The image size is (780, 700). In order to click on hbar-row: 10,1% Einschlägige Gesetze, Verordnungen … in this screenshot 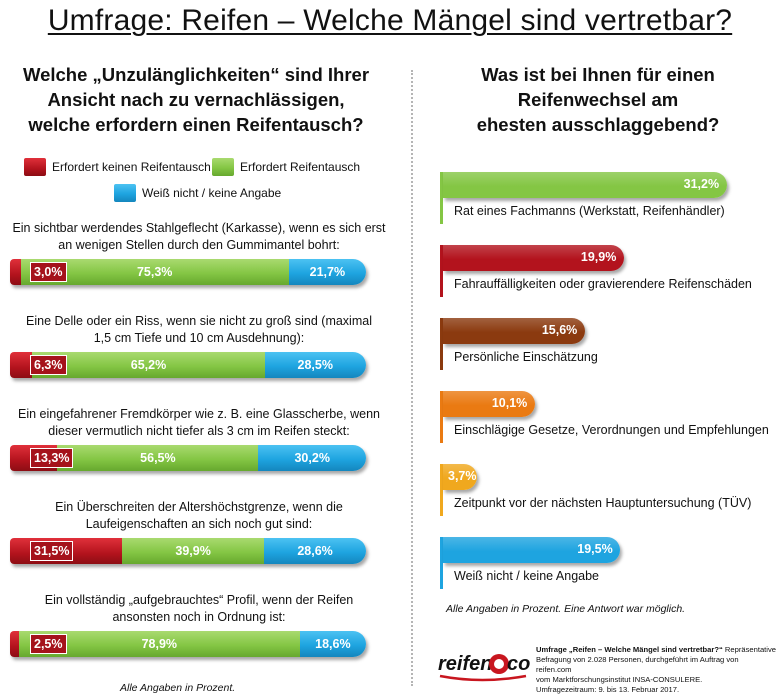, I will do `click(605, 417)`.